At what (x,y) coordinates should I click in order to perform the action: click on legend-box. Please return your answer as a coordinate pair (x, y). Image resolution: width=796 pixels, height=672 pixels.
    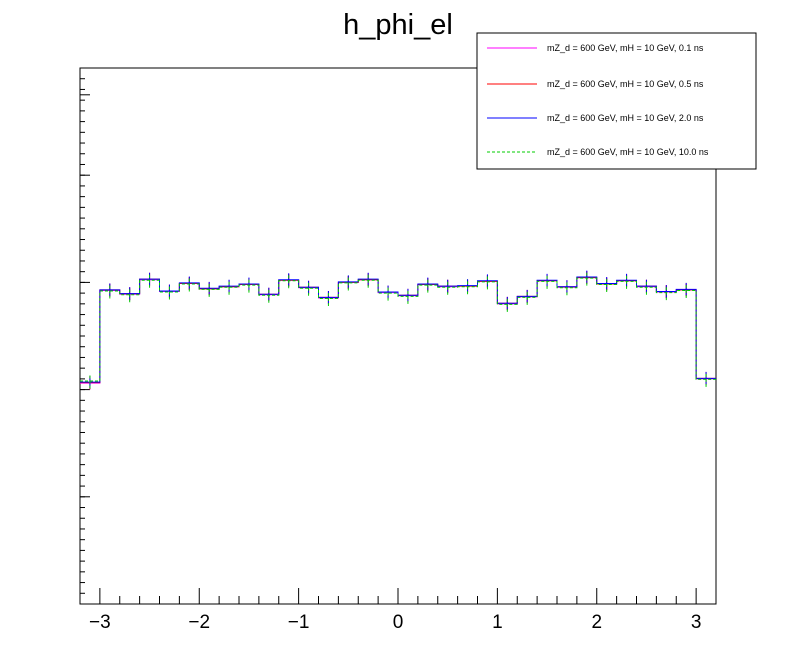
    Looking at the image, I should click on (616, 101).